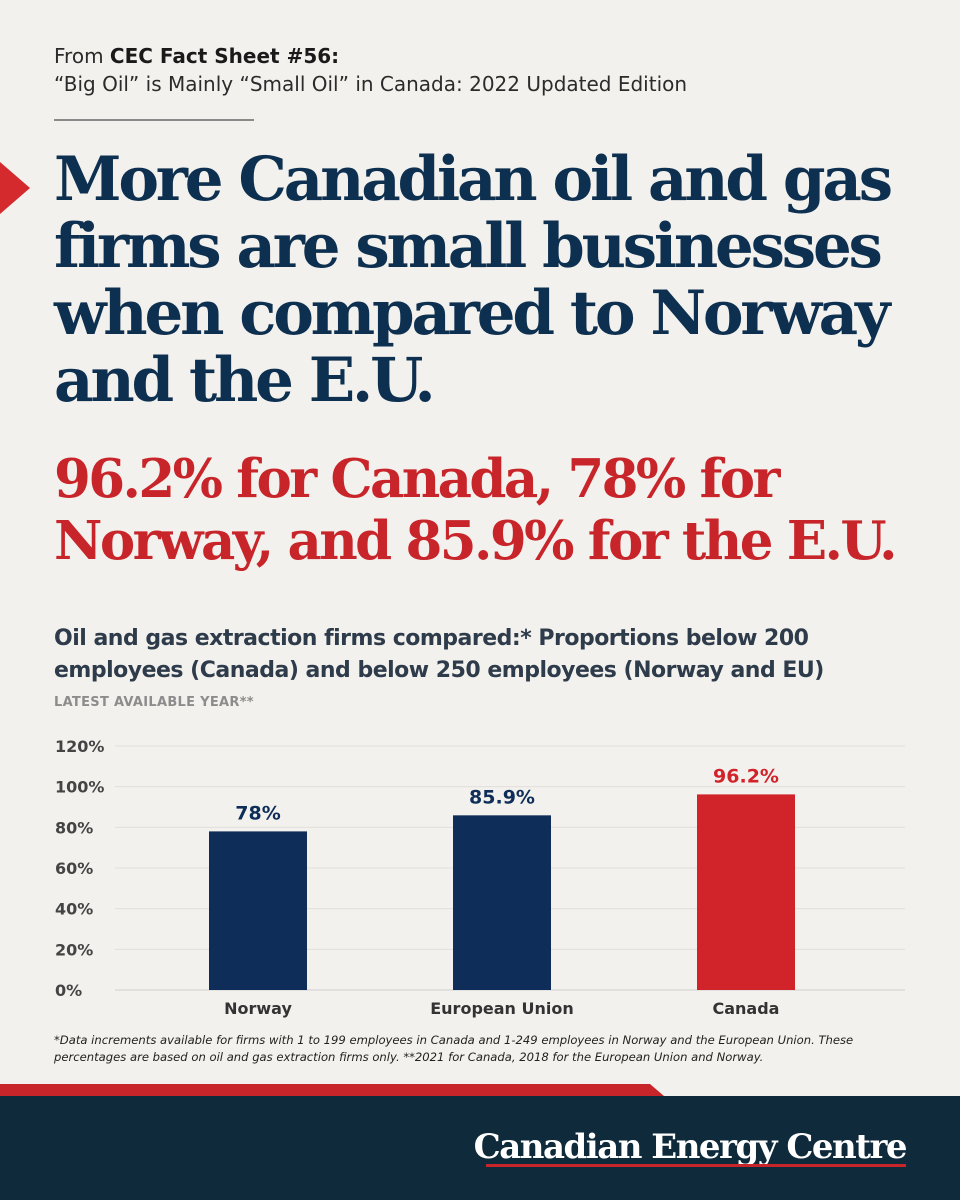 The image size is (960, 1200). Describe the element at coordinates (68, 990) in the screenshot. I see `y-tick-label: 0%` at that location.